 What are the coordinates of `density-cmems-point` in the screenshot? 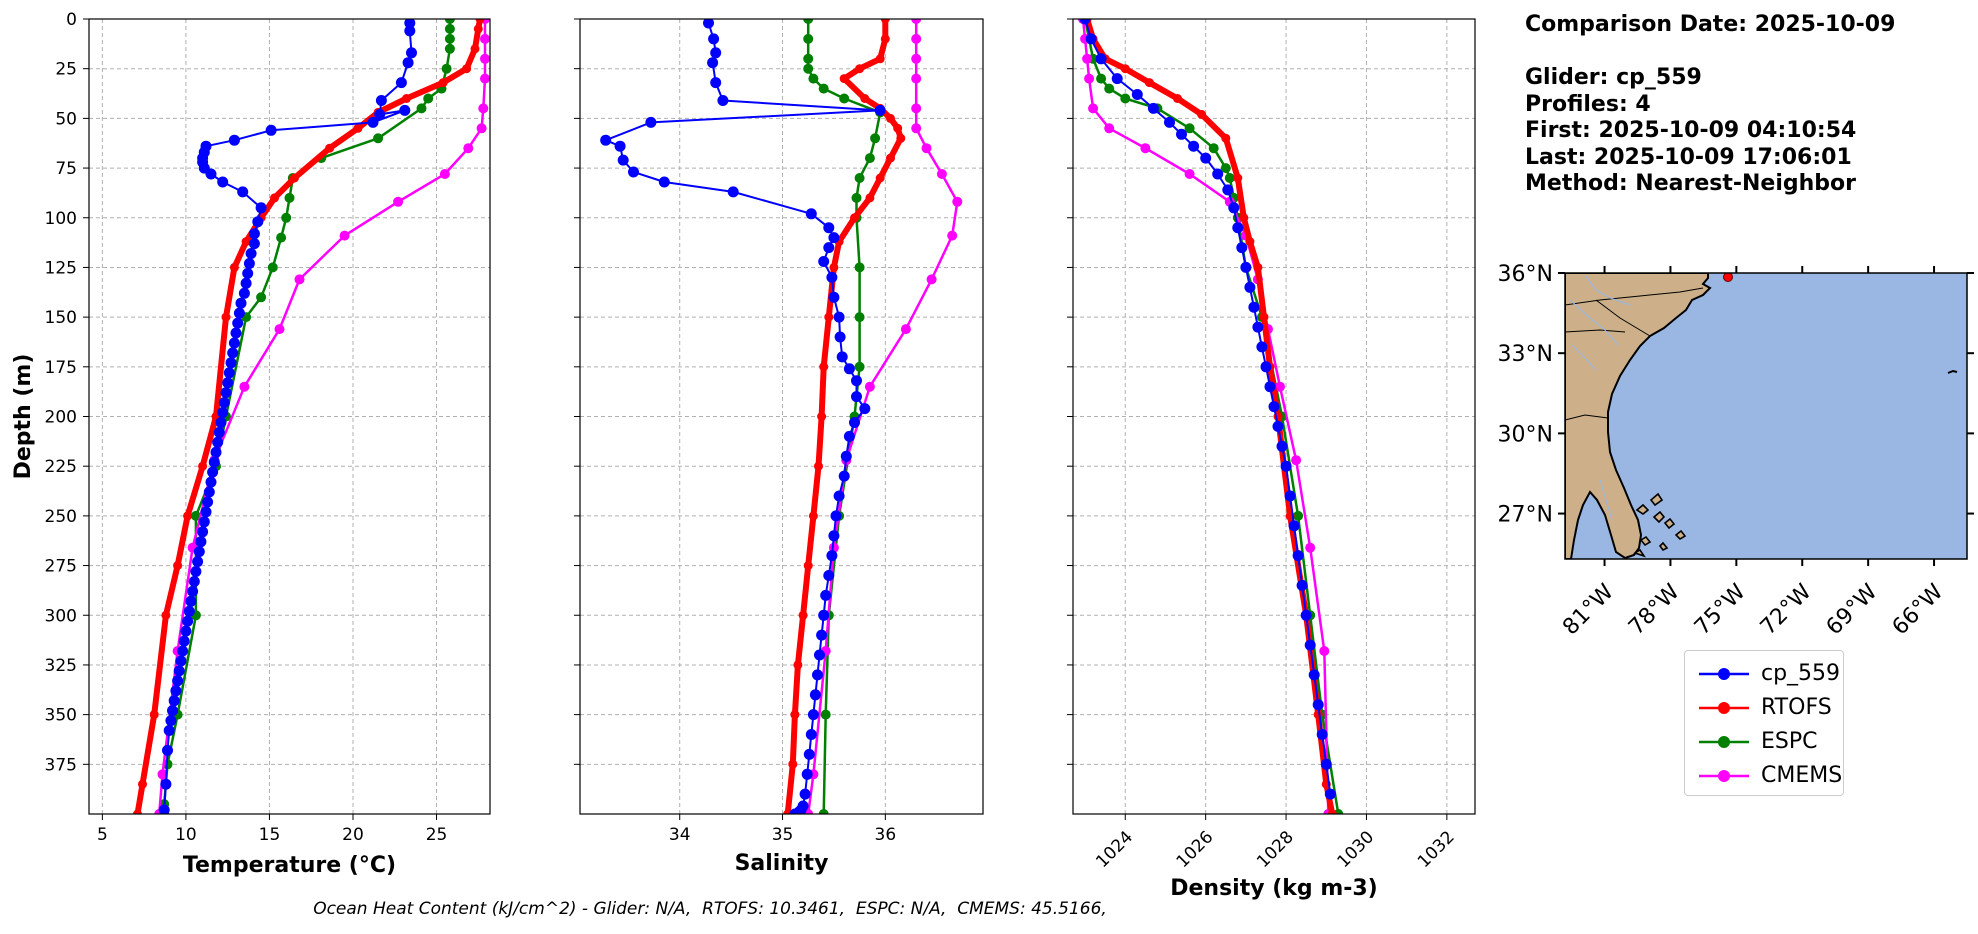 It's located at (1087, 58).